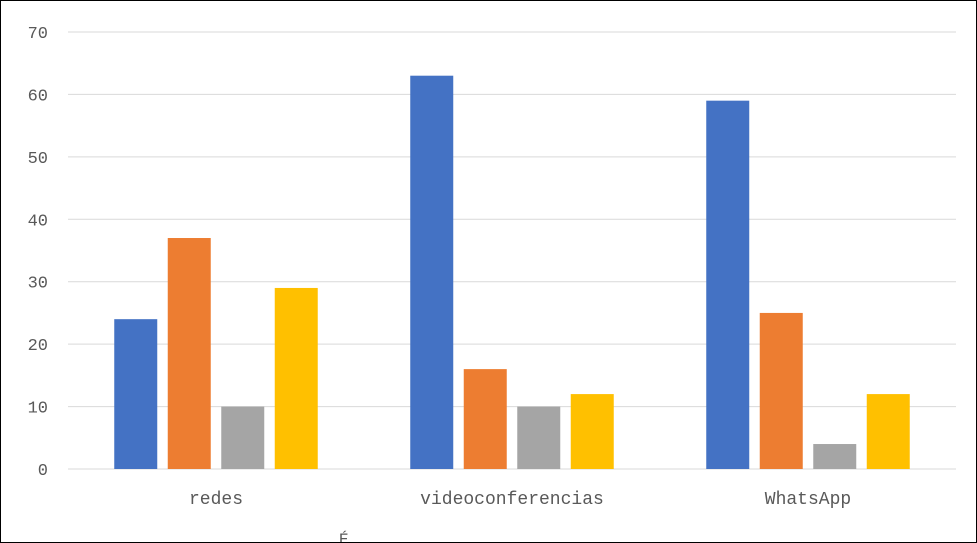 The image size is (977, 543). Describe the element at coordinates (808, 500) in the screenshot. I see `category-label: WhatsApp` at that location.